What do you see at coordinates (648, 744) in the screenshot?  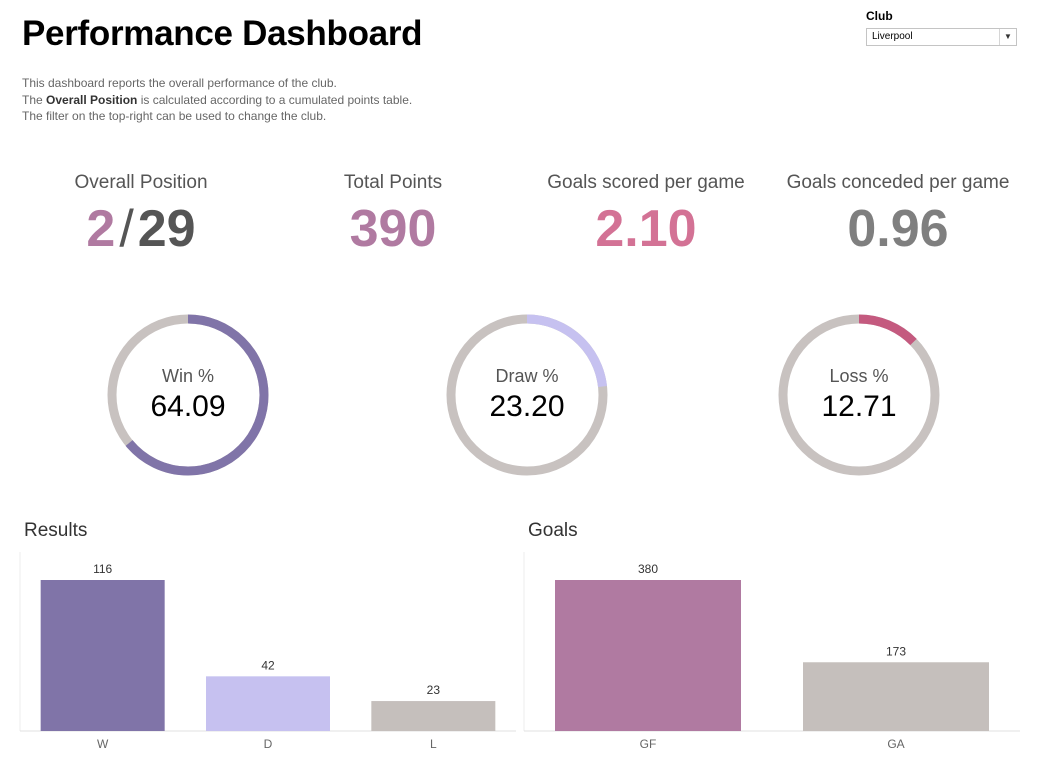 I see `goals-tick-label-gf: GF` at bounding box center [648, 744].